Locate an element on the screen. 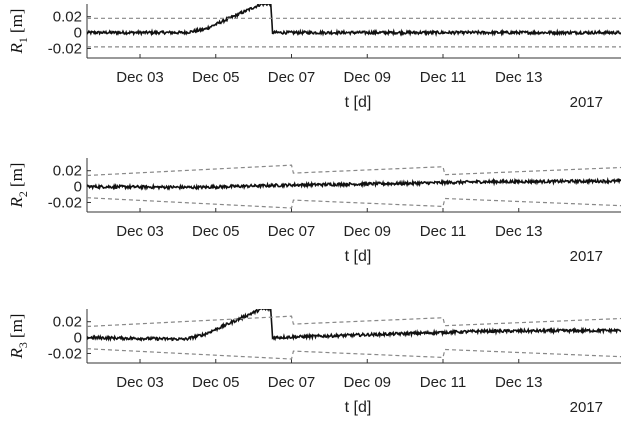 Image resolution: width=627 pixels, height=448 pixels. y-axis-subscript: 3 is located at coordinates (23, 345).